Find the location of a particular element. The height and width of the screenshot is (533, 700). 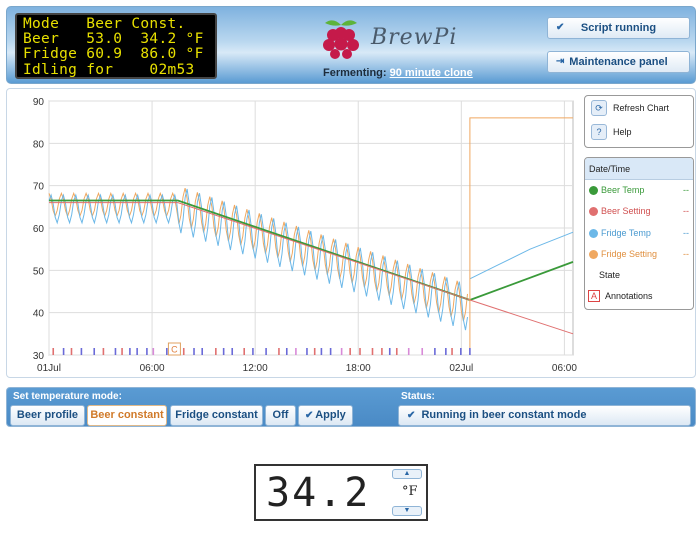

fridge-constant-button: Fridge constant is located at coordinates (216, 415).